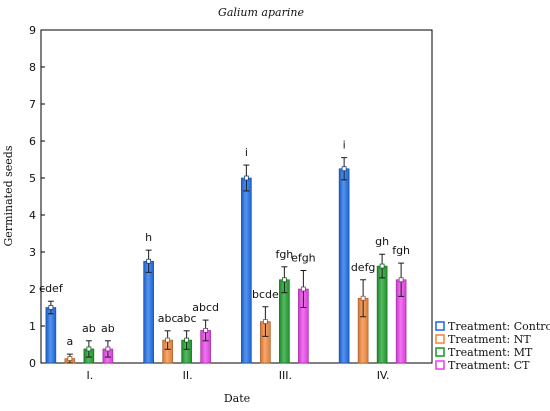 The width and height of the screenshot is (550, 411). Describe the element at coordinates (37, 197) in the screenshot. I see `y-axis: 0 1 2 3 4 5 6 7 8 9` at that location.